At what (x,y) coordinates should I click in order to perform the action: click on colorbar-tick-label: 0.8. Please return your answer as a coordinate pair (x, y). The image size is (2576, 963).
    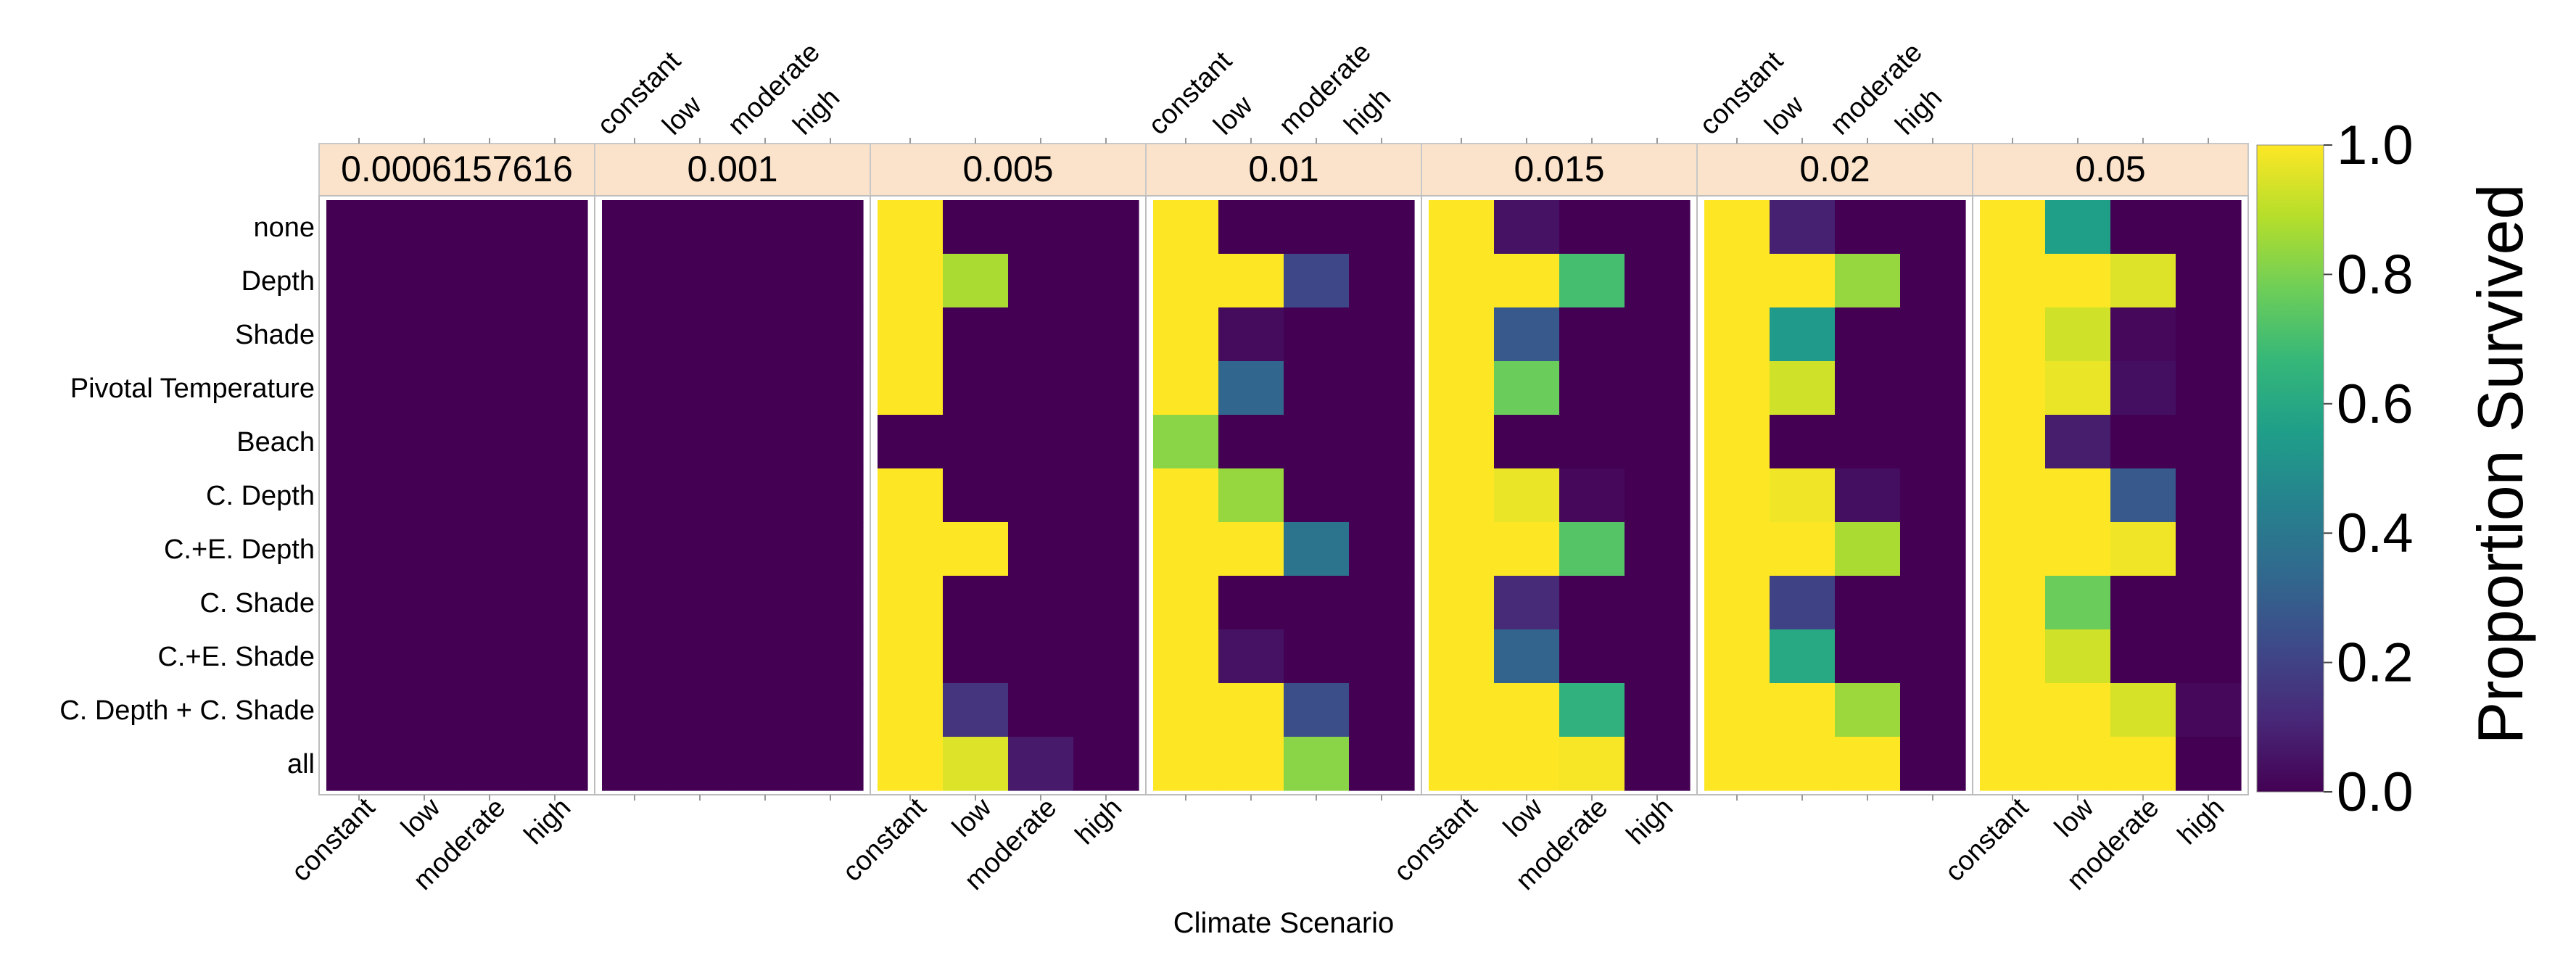
    Looking at the image, I should click on (2375, 274).